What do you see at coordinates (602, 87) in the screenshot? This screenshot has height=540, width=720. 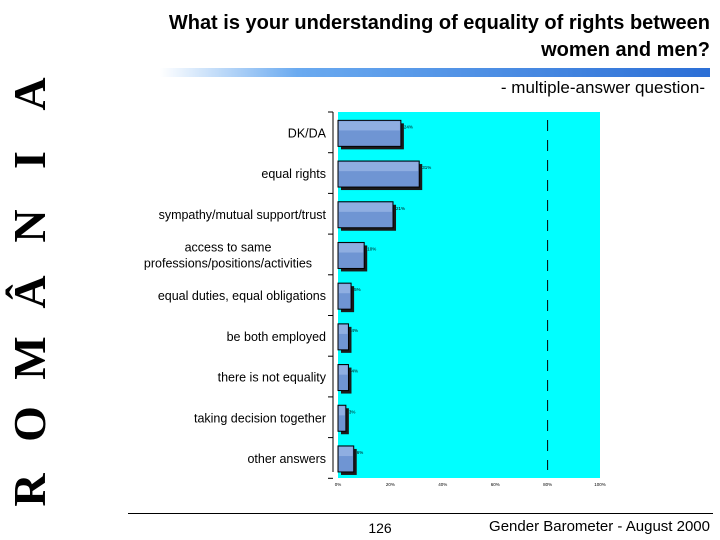 I see `page-subtitle: - multiple-answer question-` at bounding box center [602, 87].